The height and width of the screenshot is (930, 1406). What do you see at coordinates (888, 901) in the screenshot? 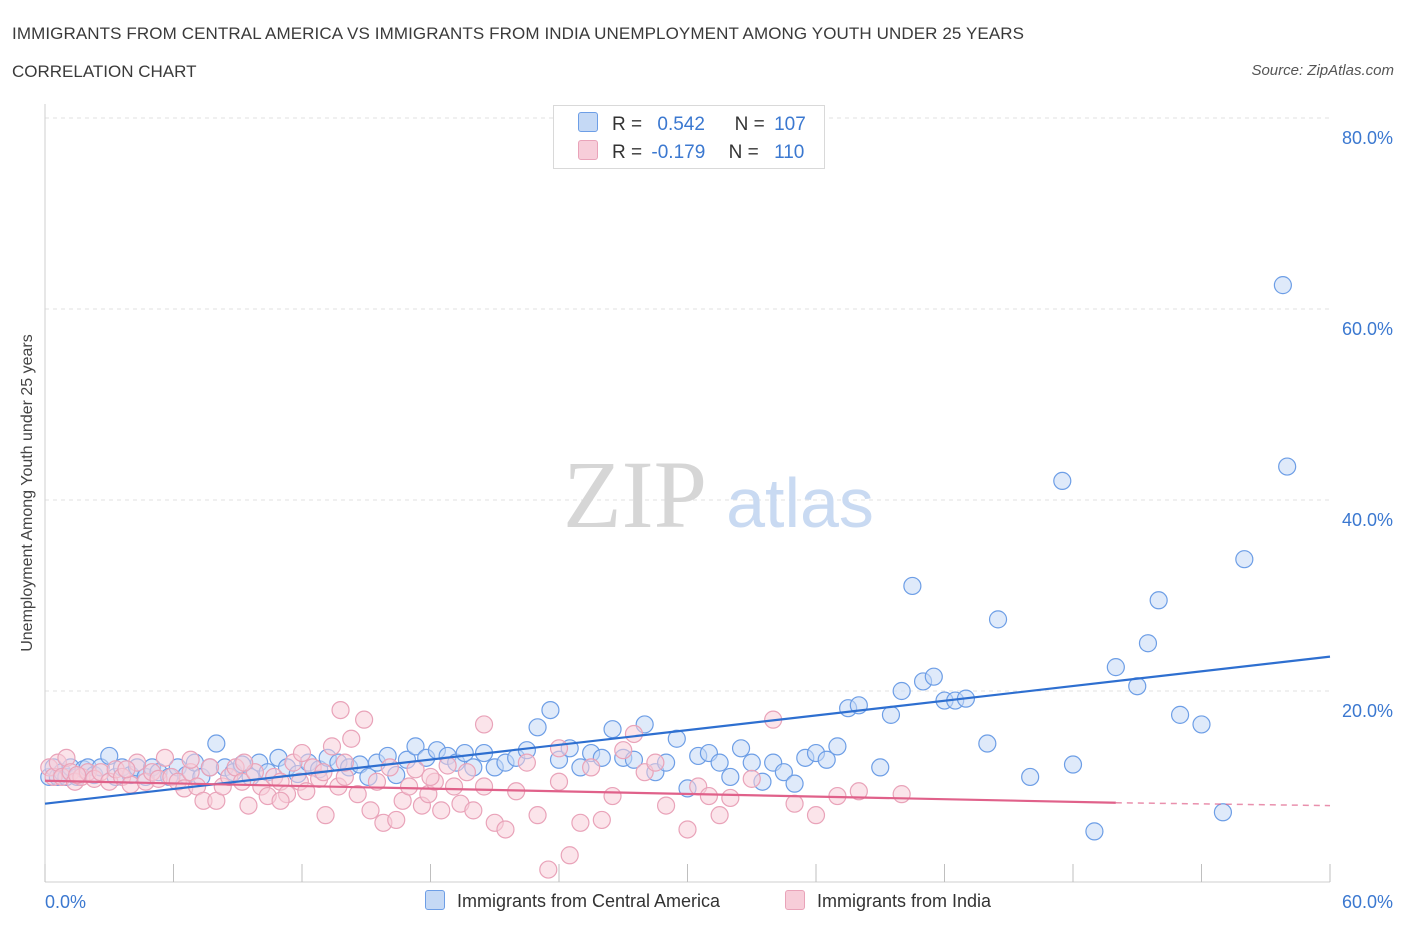
I see `legend-item-india: Immigrants from India` at bounding box center [888, 901].